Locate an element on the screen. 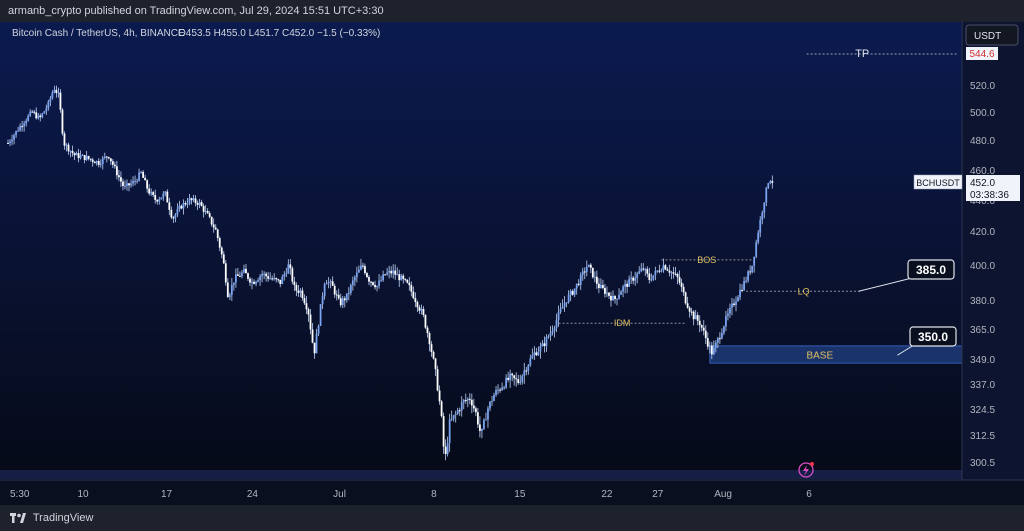 This screenshot has height=531, width=1024. y-tick-label: 349.0 is located at coordinates (982, 360).